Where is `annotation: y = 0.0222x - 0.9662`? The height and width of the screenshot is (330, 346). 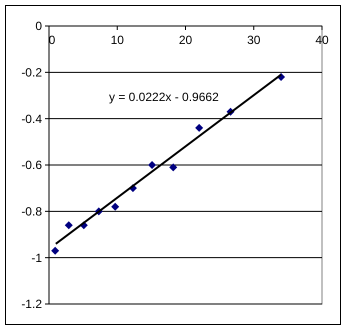 annotation: y = 0.0222x - 0.9662 is located at coordinates (164, 97).